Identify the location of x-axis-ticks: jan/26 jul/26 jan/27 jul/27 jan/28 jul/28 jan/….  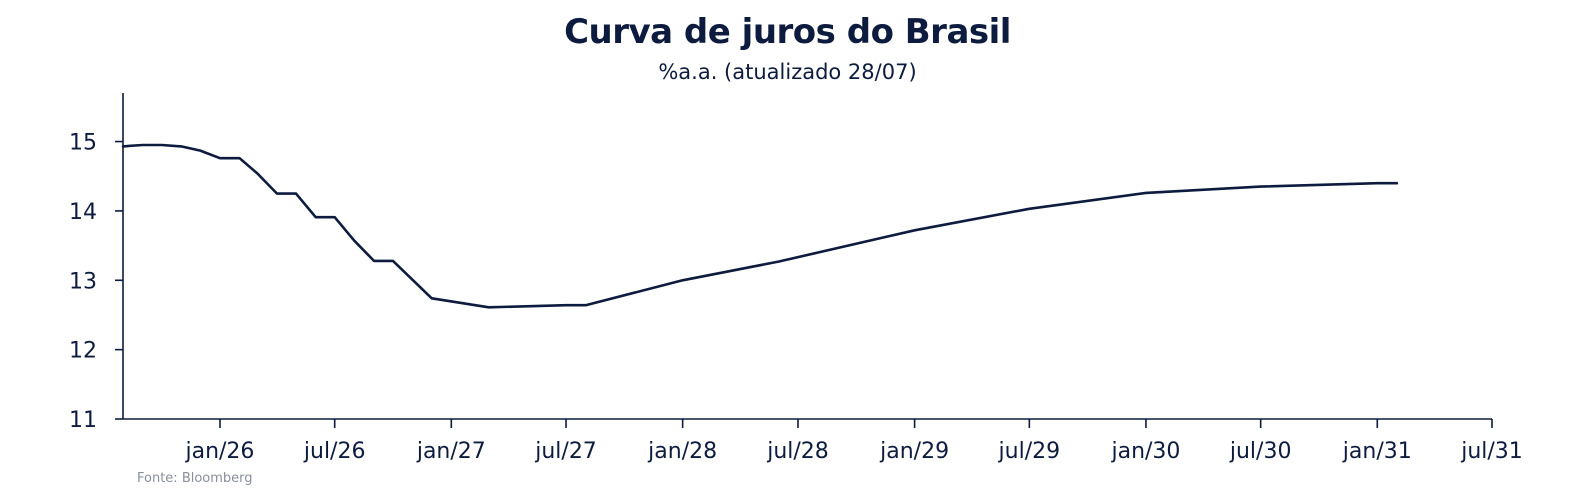
(853, 441).